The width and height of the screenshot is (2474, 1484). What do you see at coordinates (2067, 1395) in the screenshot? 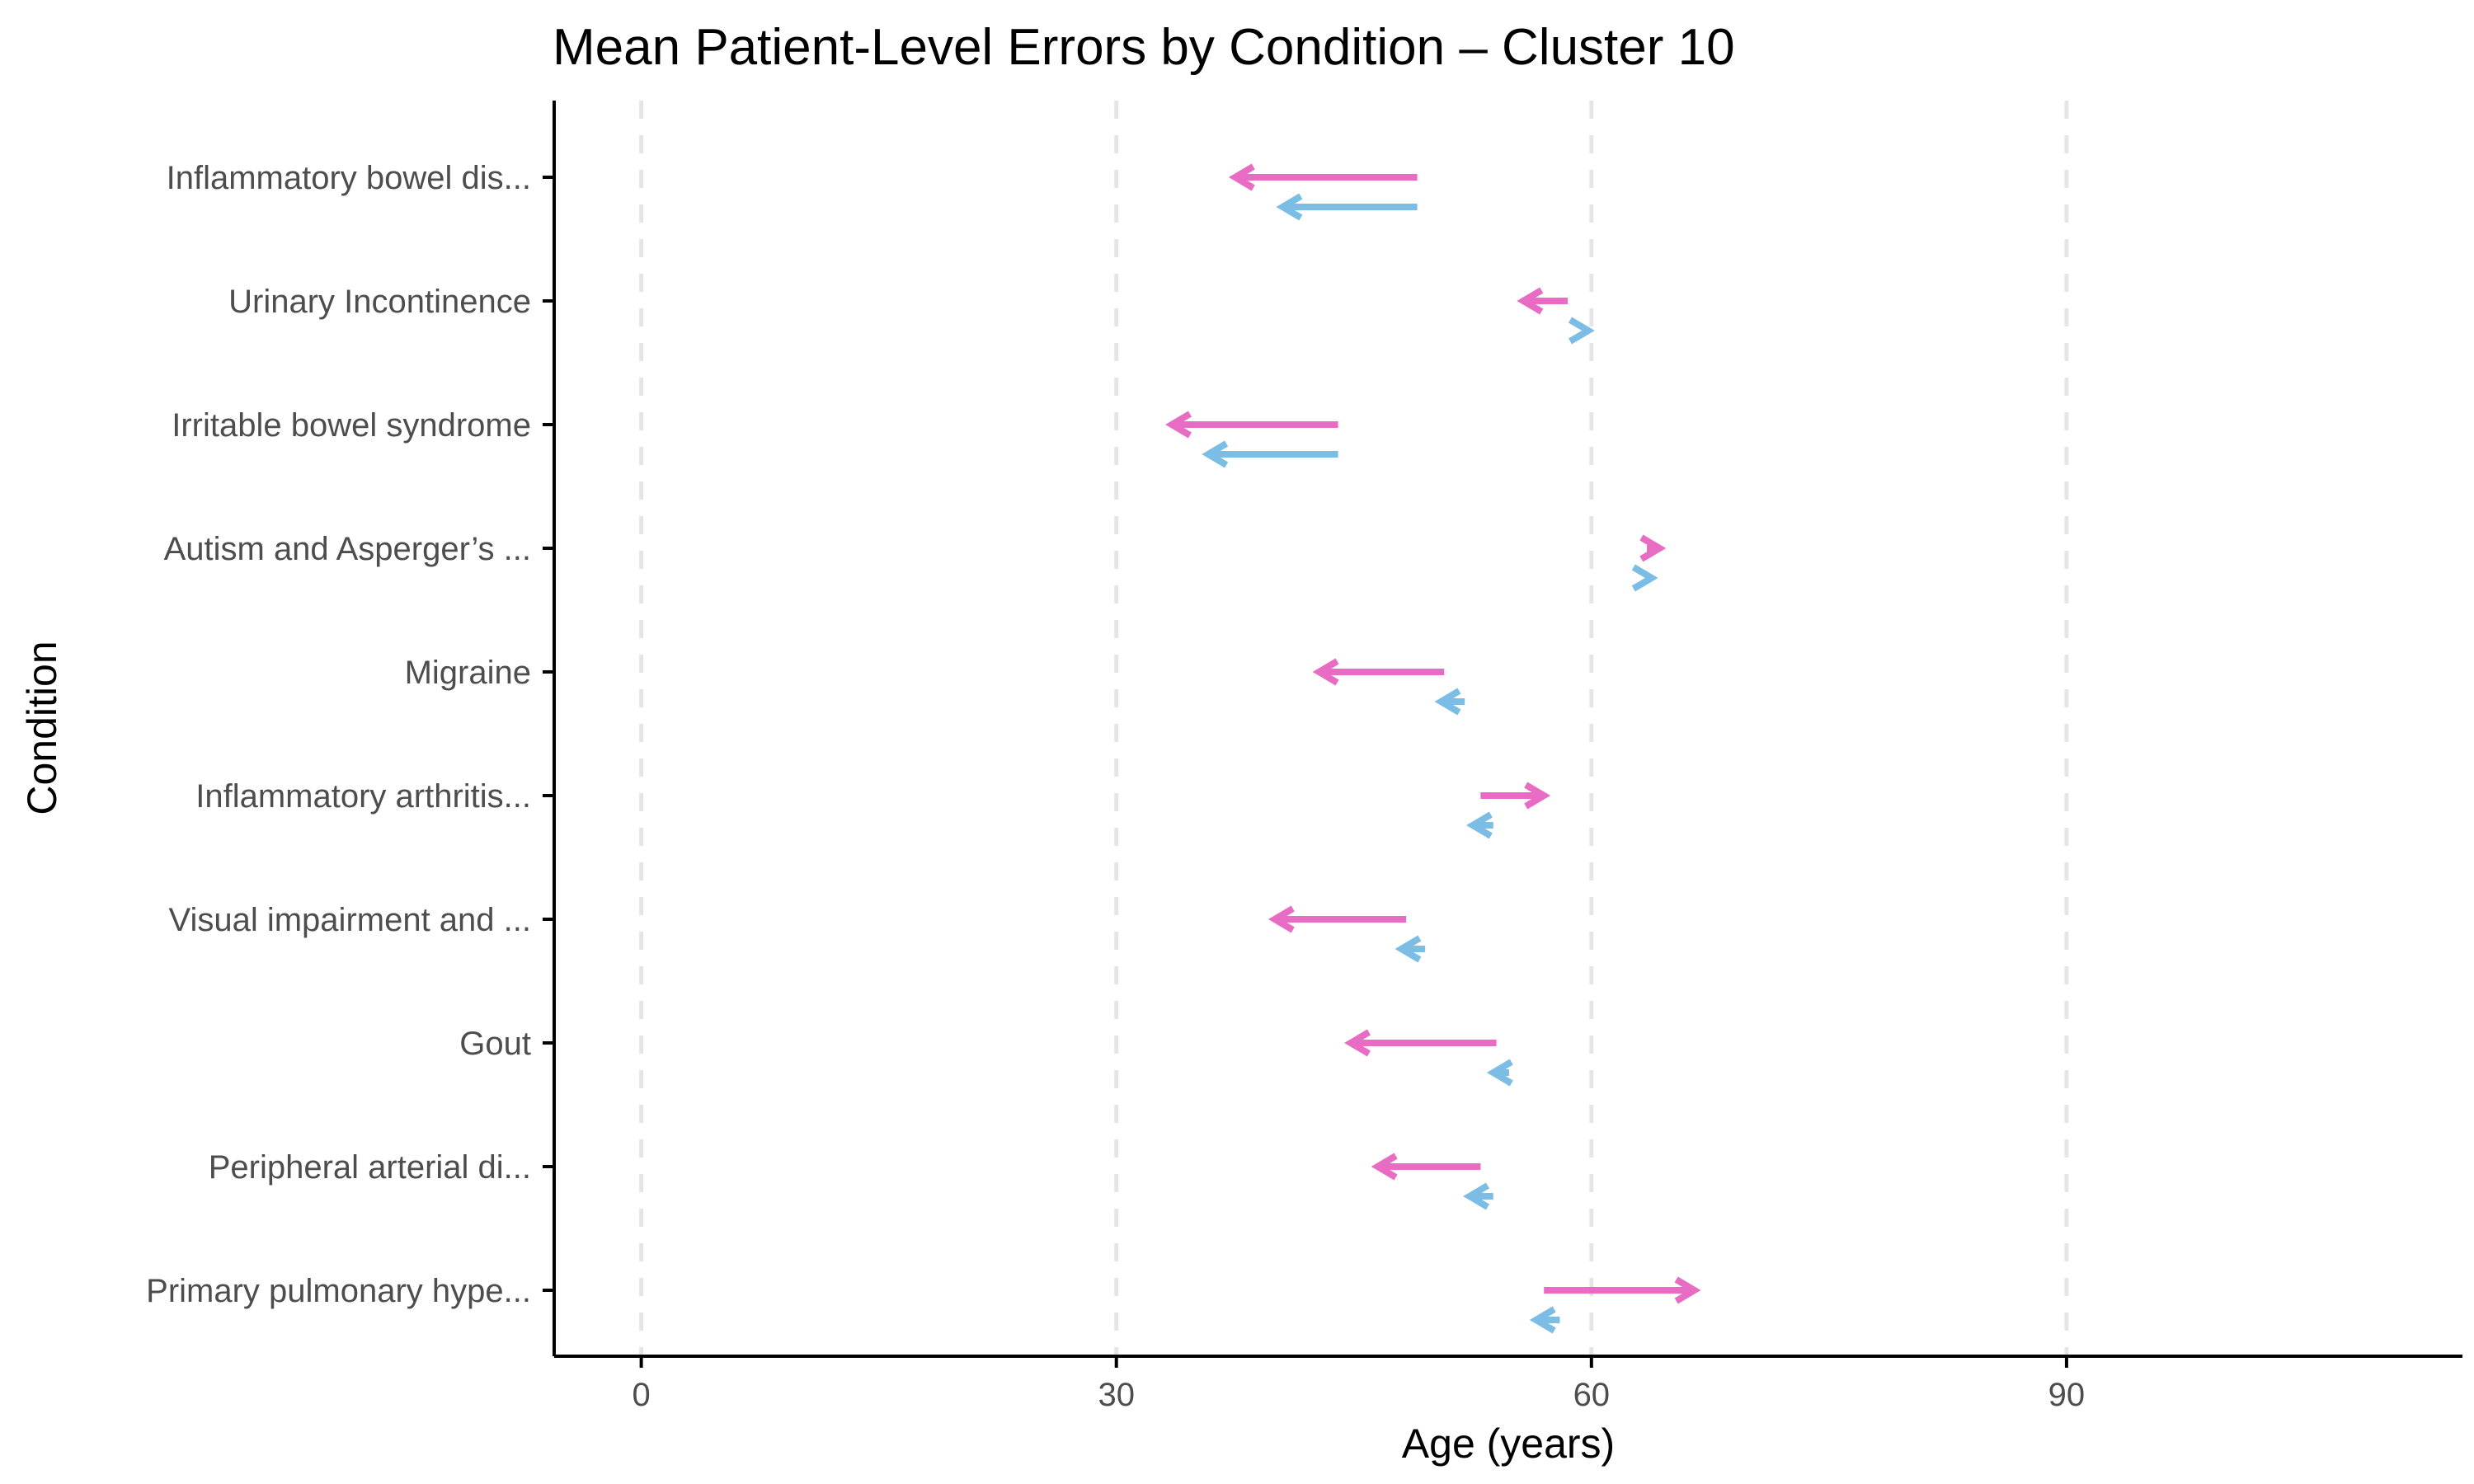
I see `x-tick-label-90: 90` at bounding box center [2067, 1395].